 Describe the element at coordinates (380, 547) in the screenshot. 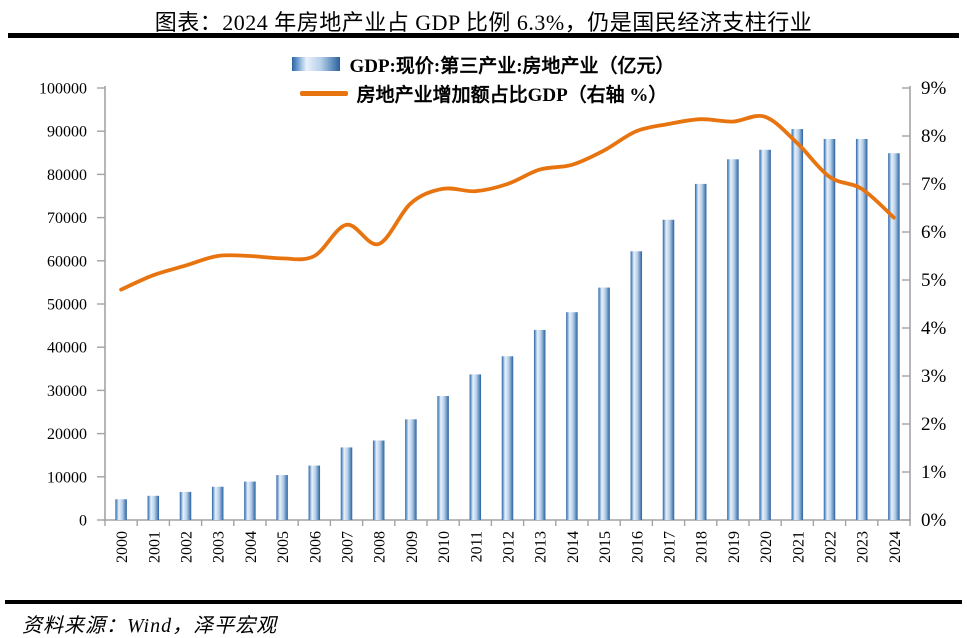

I see `x-axis-label-2008: 2008` at that location.